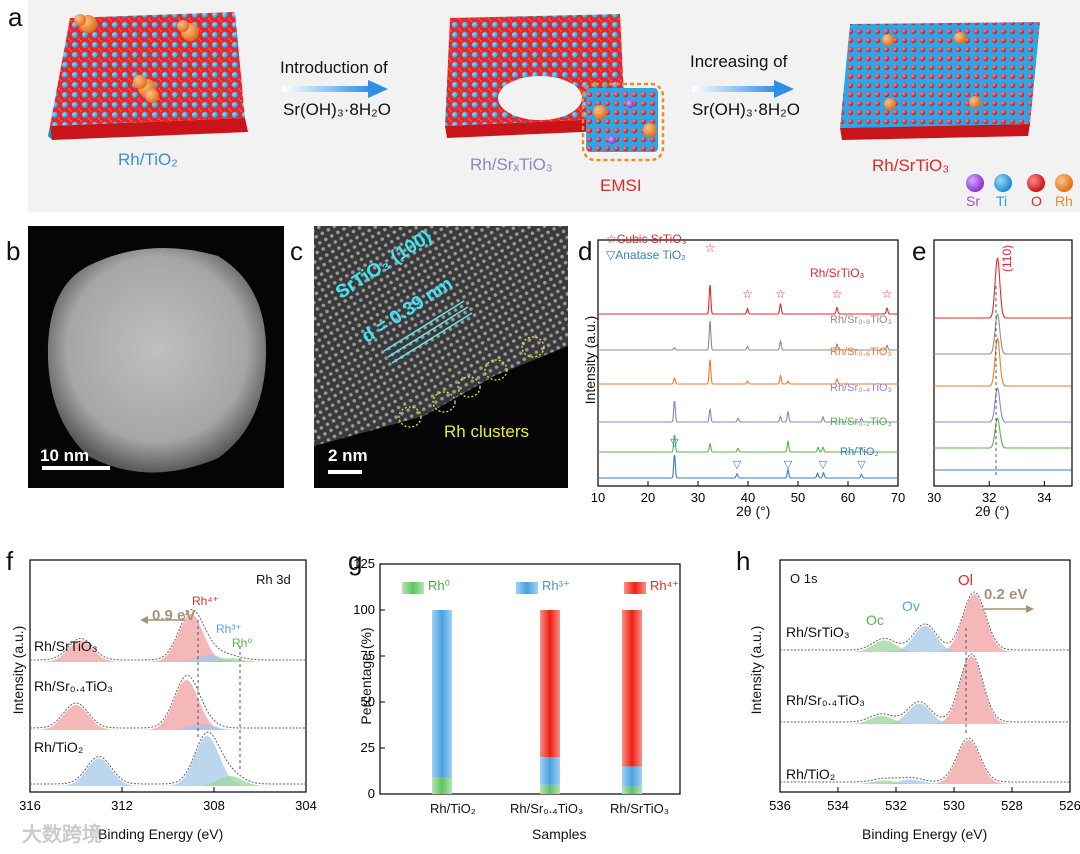  I want to click on d-legend-srtio3-text: Cubic SrTiO₃, so click(651, 239).